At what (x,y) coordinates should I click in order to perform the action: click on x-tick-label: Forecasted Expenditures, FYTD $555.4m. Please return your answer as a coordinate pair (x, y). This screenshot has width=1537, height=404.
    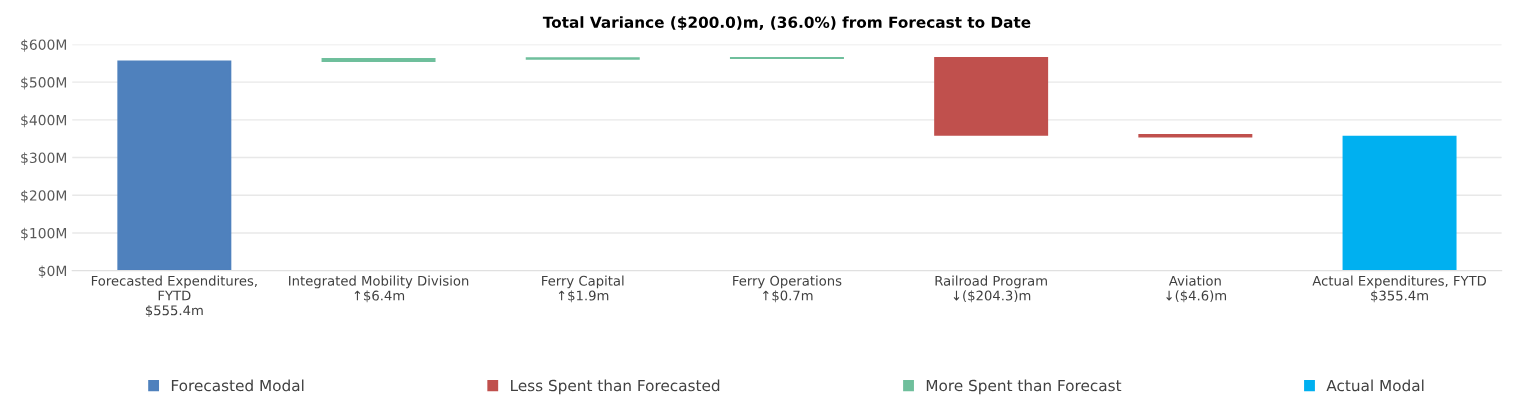
    Looking at the image, I should click on (174, 296).